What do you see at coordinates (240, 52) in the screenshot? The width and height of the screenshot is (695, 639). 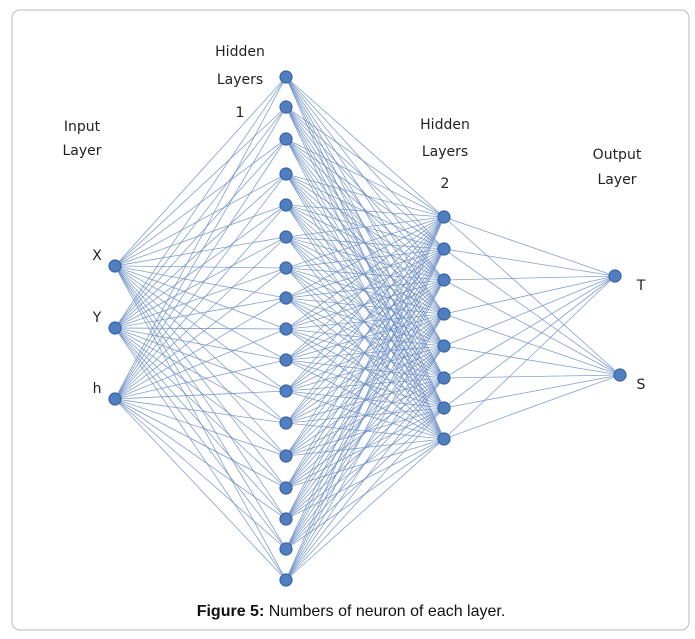 I see `layer-title: Hidden` at bounding box center [240, 52].